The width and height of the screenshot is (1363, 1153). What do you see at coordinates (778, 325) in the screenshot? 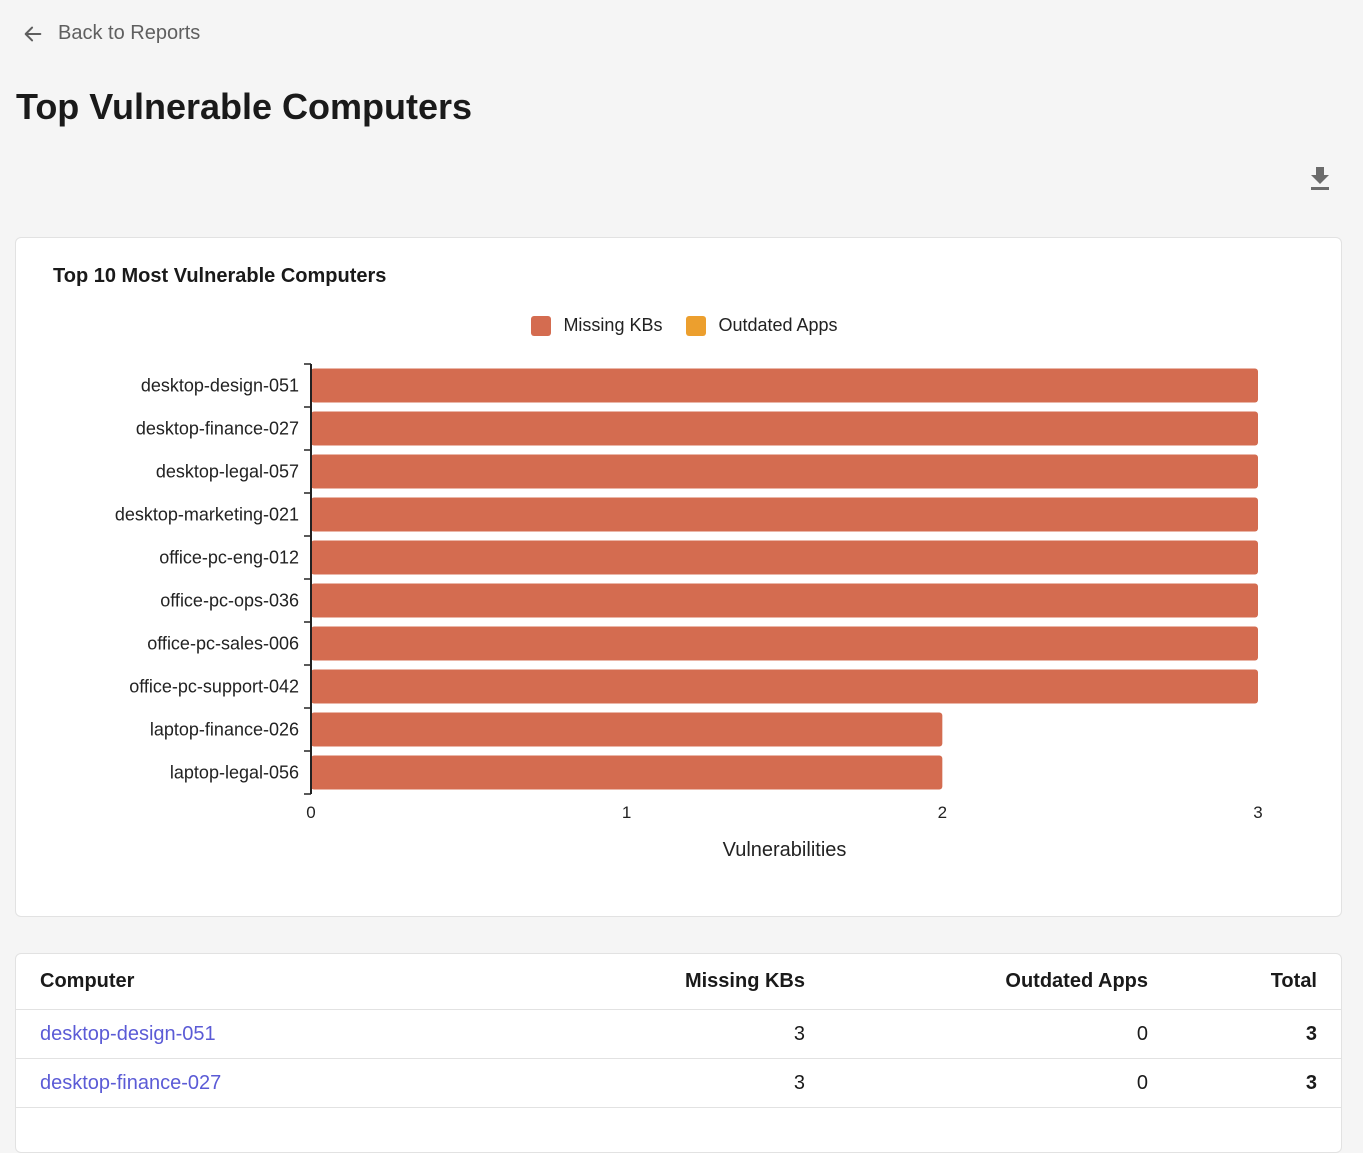
I see `legend-label: Outdated Apps` at bounding box center [778, 325].